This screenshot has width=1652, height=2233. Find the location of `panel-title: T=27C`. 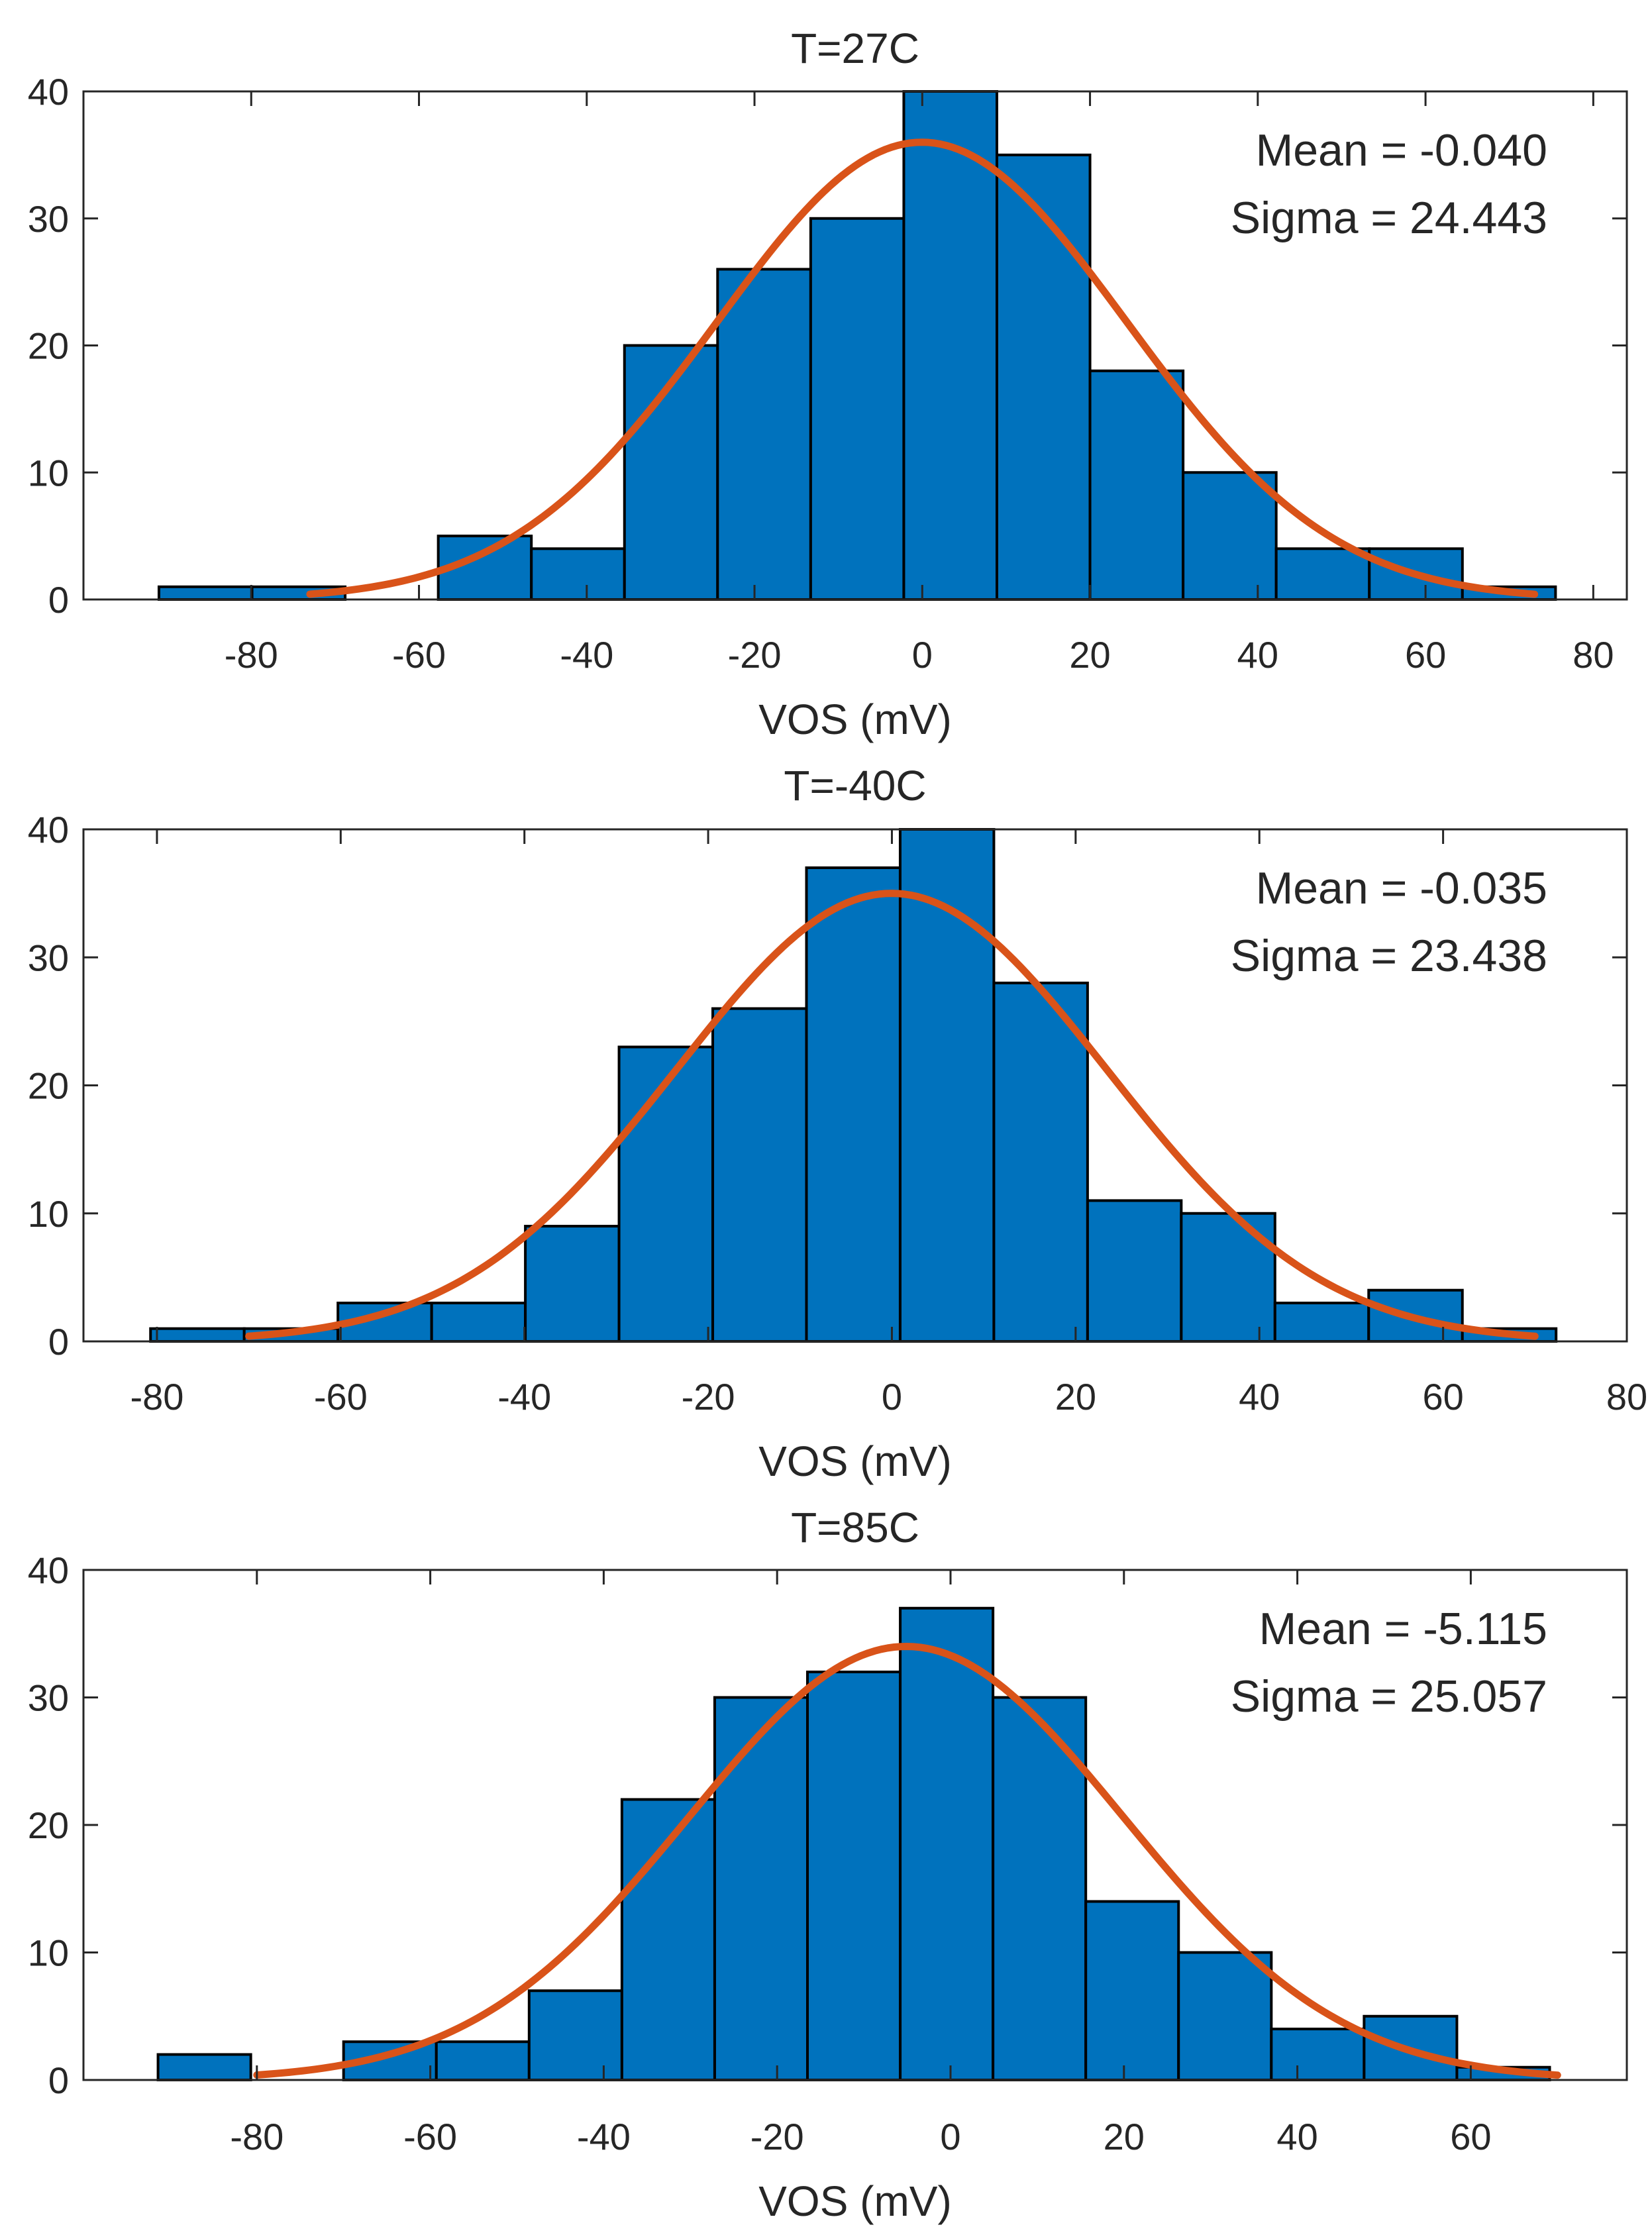

panel-title: T=27C is located at coordinates (855, 48).